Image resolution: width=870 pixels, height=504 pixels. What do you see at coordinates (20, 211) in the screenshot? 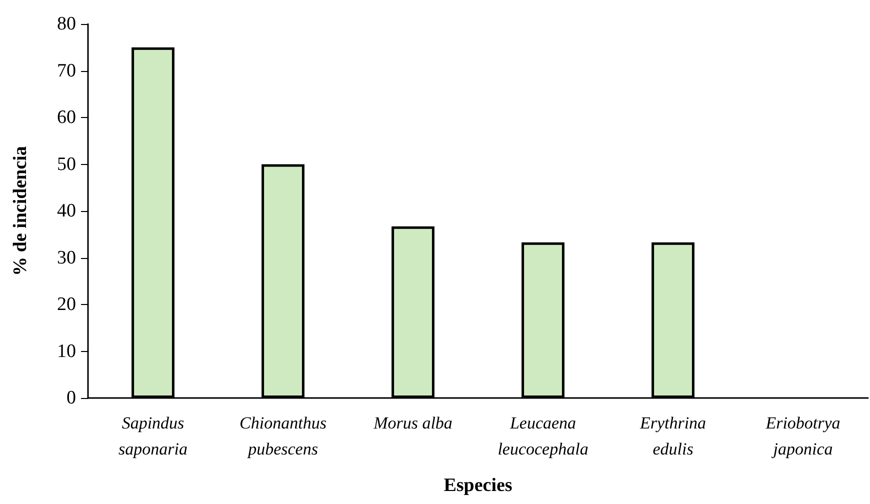
I see `y-axis-title: % de incidencia` at bounding box center [20, 211].